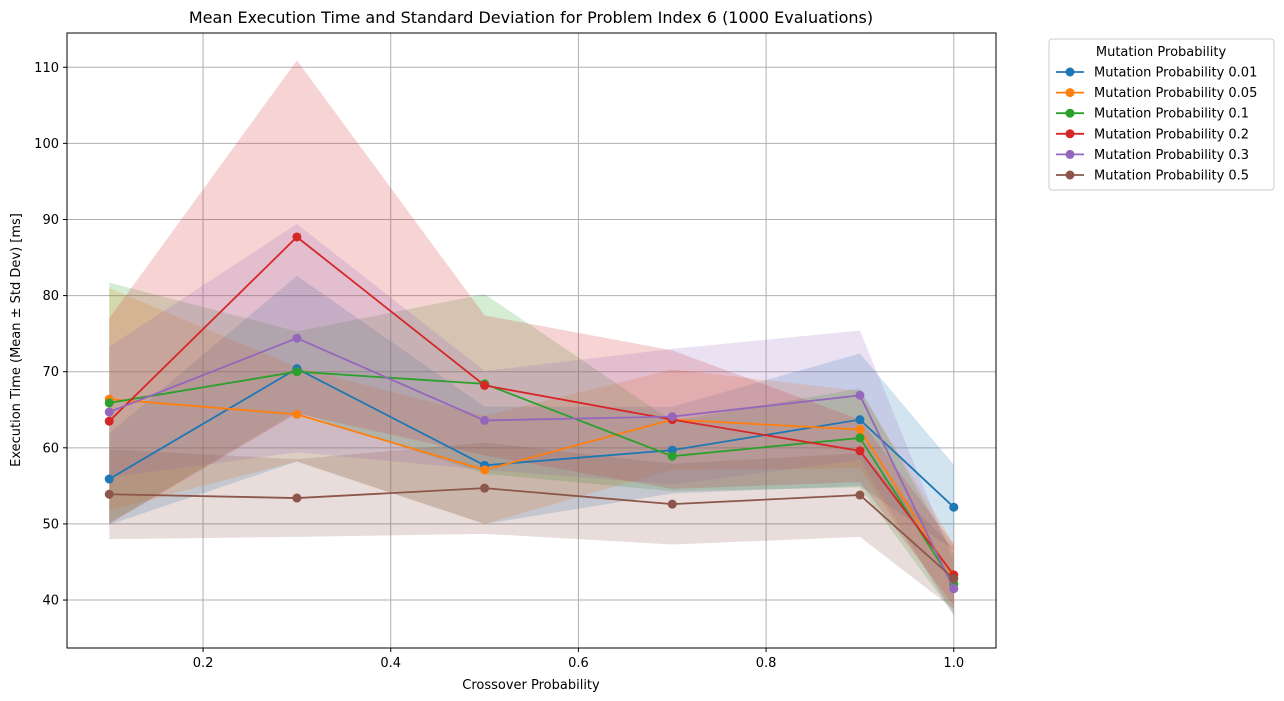  I want to click on legend-title: Mutation Probability, so click(1161, 52).